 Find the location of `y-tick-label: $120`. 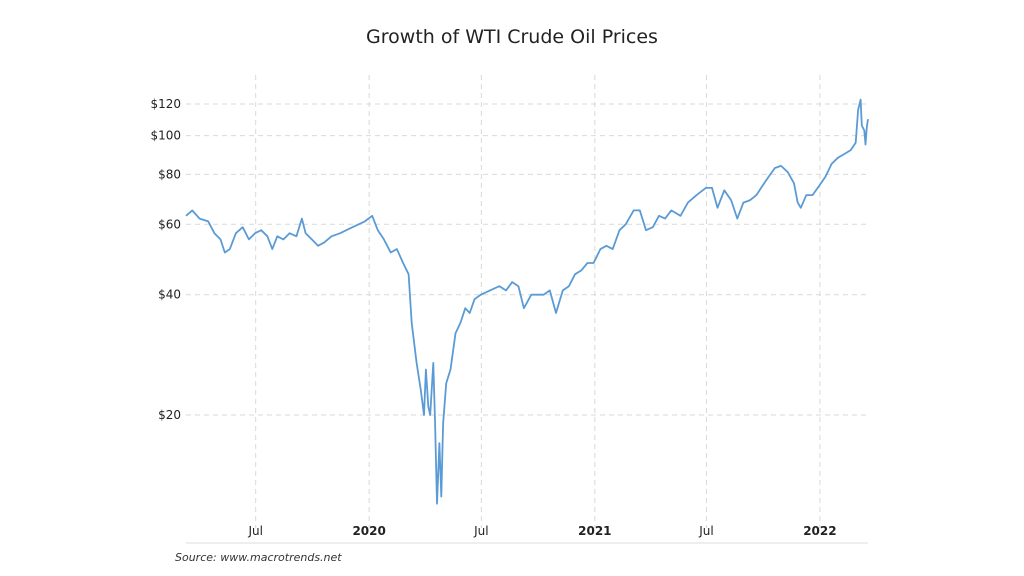

y-tick-label: $120 is located at coordinates (165, 104).